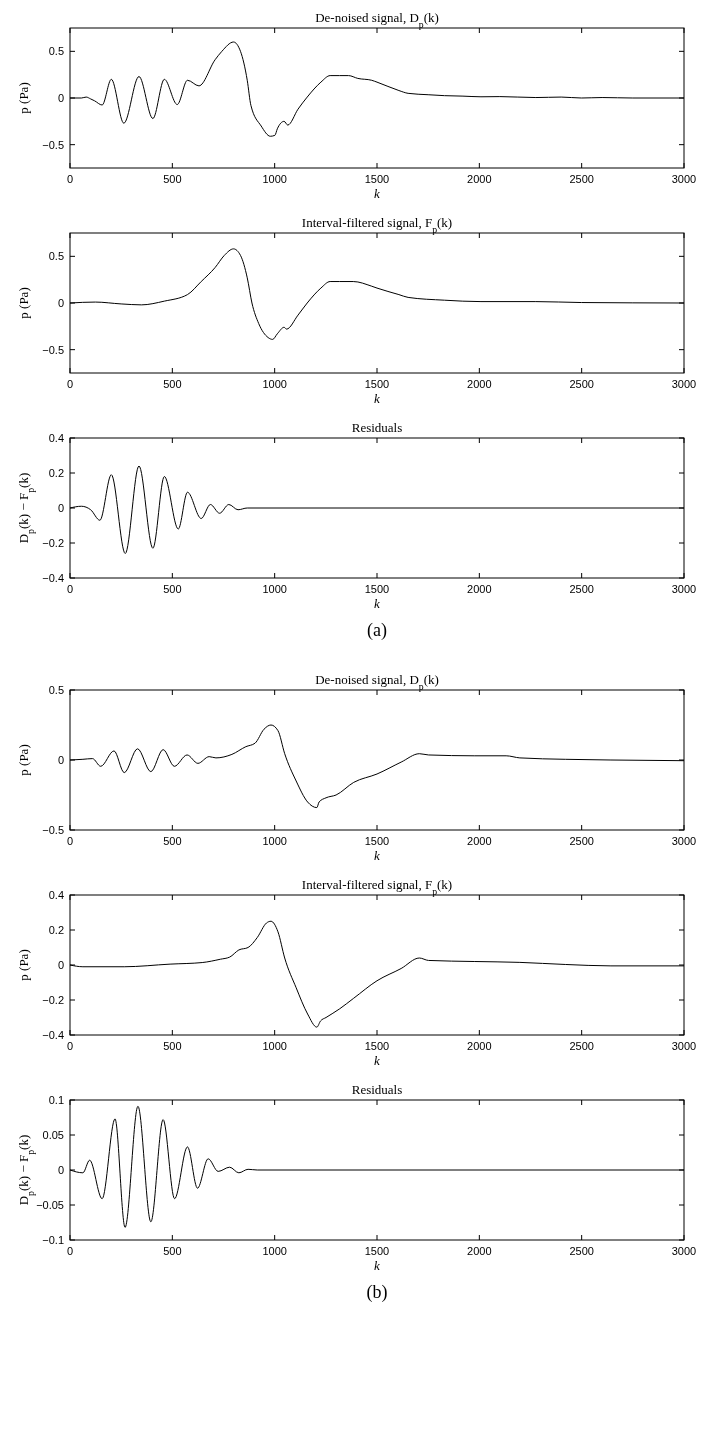  What do you see at coordinates (377, 630) in the screenshot?
I see `text: (a)` at bounding box center [377, 630].